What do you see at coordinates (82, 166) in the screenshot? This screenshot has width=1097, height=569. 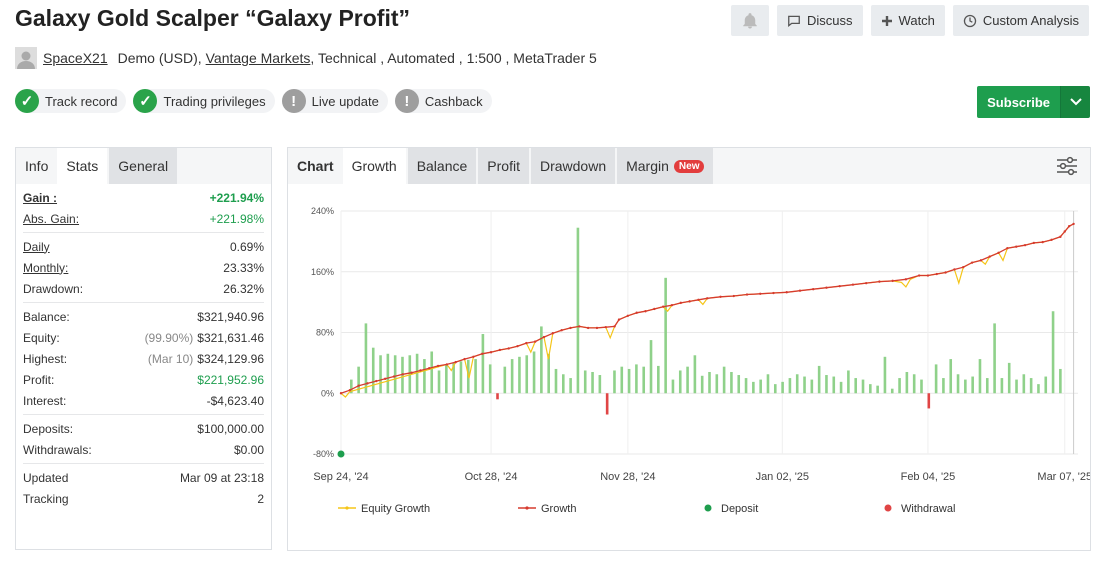 I see `tab-stats: Stats` at bounding box center [82, 166].